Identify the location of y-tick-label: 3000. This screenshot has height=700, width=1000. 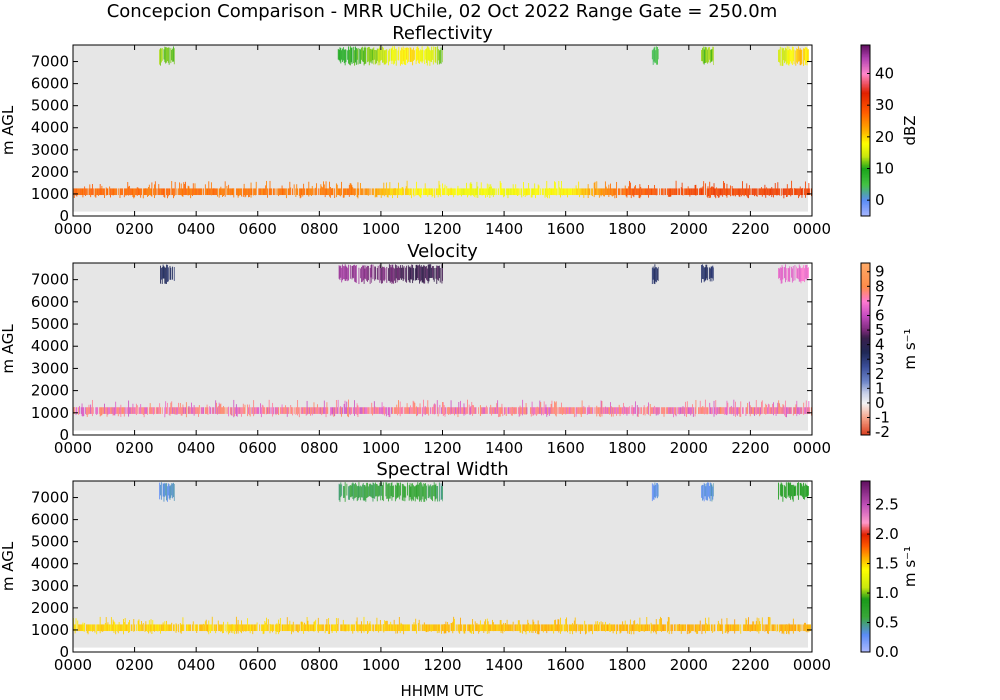
(50, 150).